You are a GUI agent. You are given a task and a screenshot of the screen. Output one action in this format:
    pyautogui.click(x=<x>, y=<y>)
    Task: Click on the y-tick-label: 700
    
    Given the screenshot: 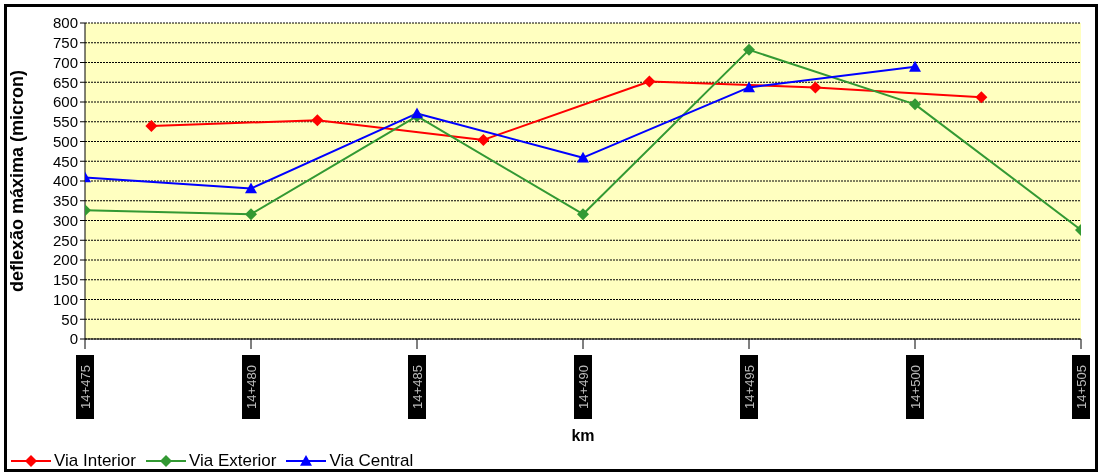 What is the action you would take?
    pyautogui.click(x=65, y=62)
    